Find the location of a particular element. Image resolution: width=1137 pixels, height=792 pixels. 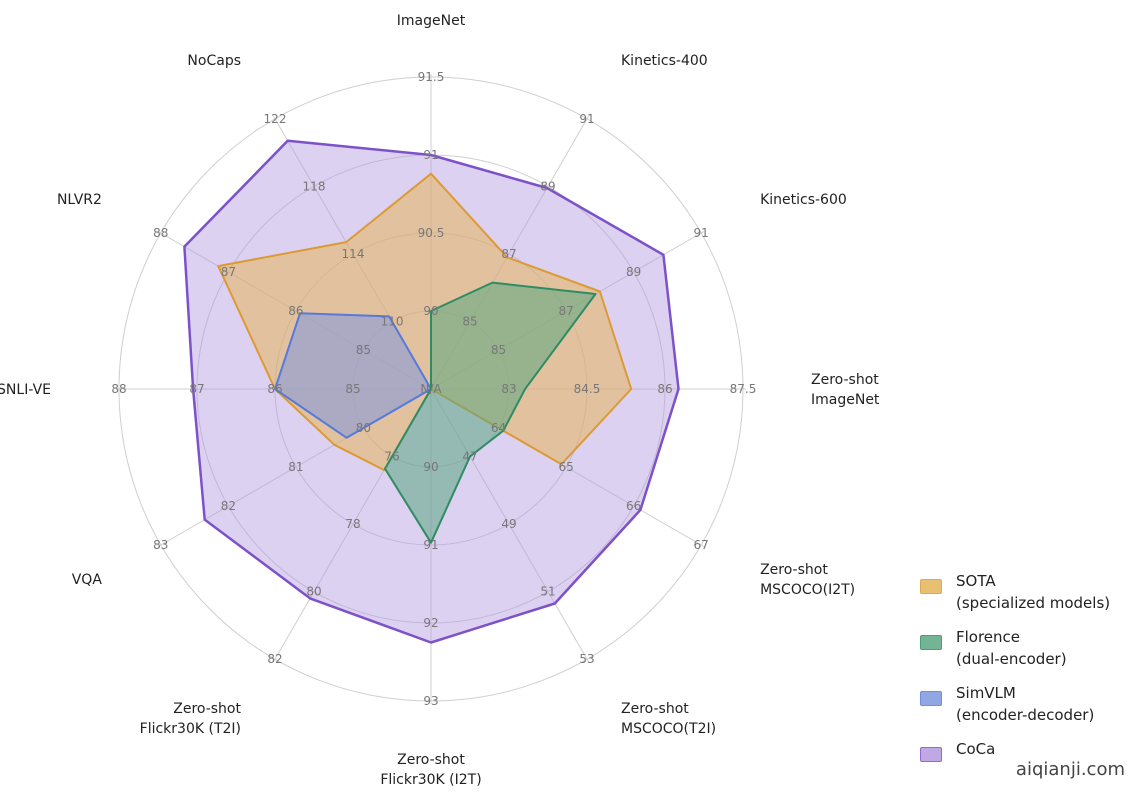

tick-nlvr2-2: 86 is located at coordinates (295, 311).